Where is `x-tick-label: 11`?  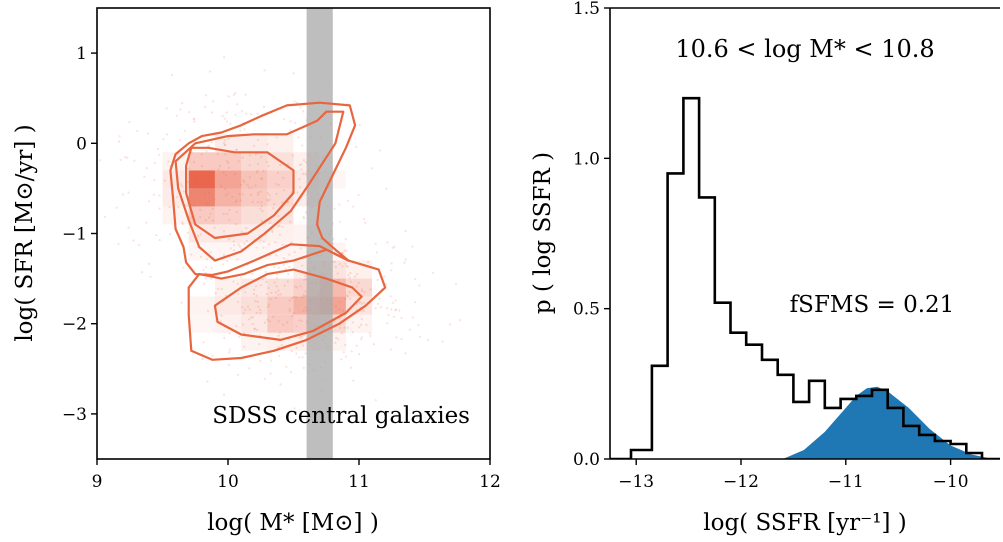
x-tick-label: 11 is located at coordinates (359, 482).